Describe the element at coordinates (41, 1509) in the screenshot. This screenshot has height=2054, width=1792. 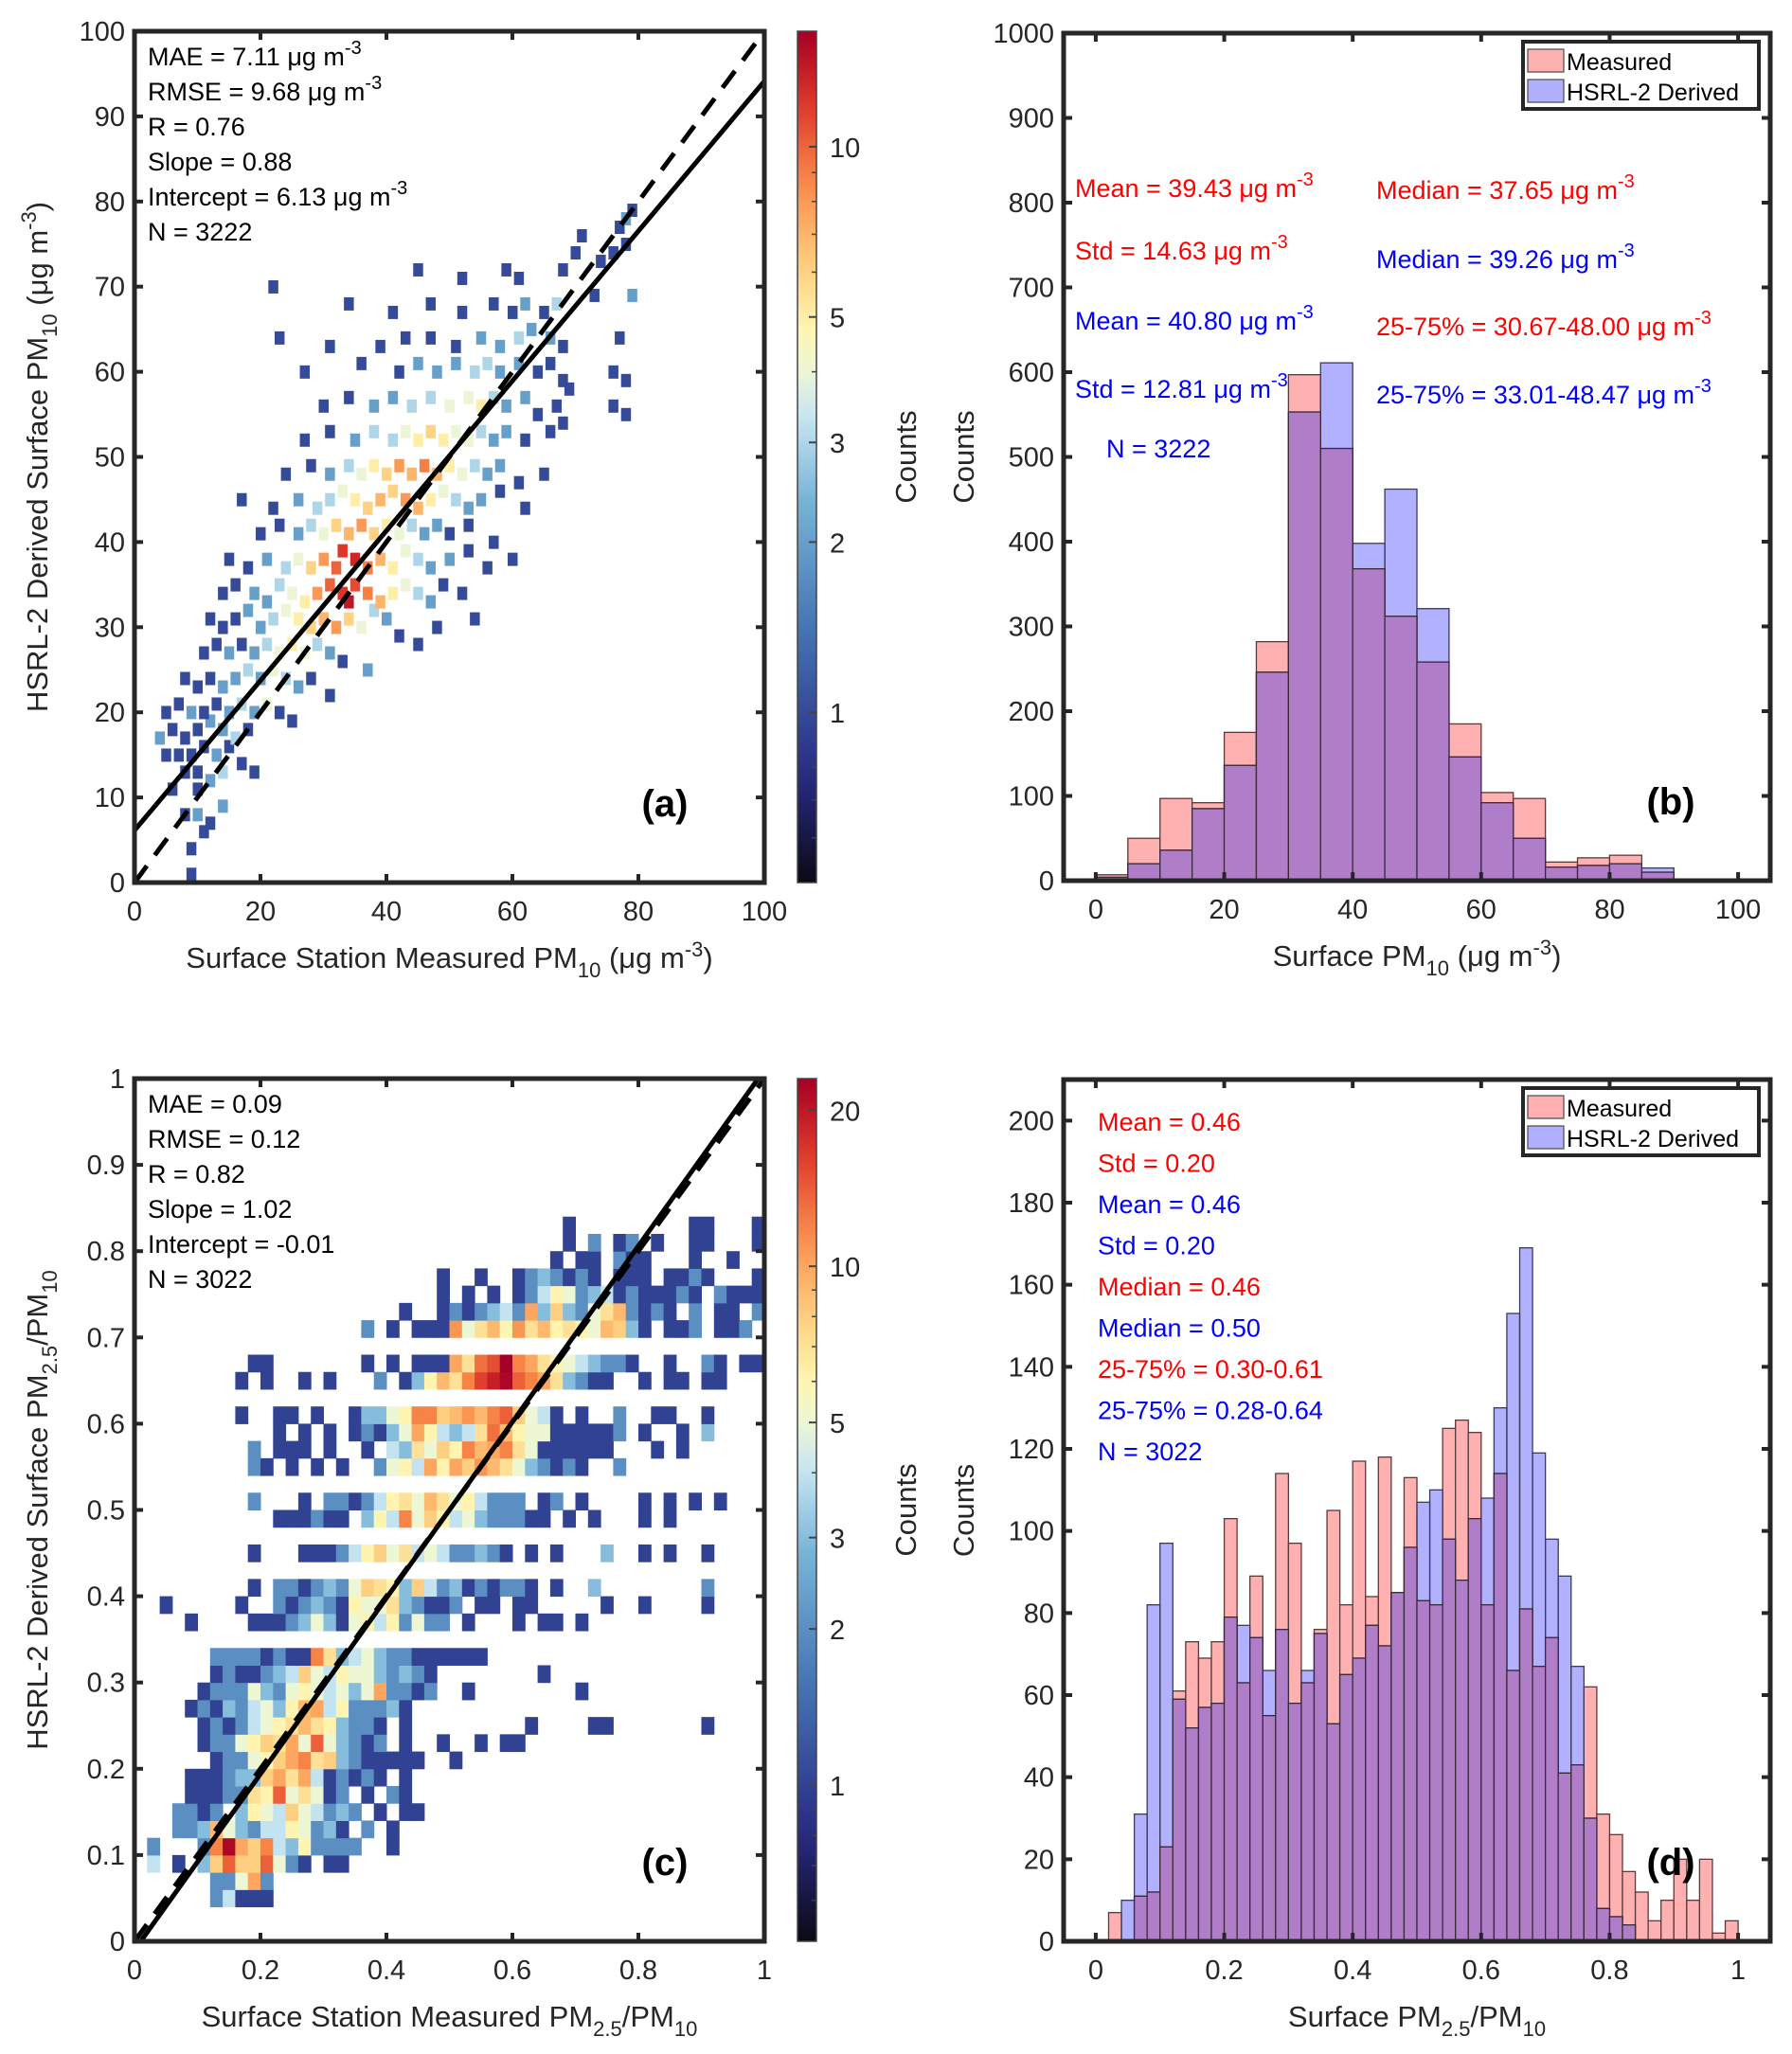
I see `y-axis-label: HSRL-2 Derived Surface PM2.5/PM10` at that location.